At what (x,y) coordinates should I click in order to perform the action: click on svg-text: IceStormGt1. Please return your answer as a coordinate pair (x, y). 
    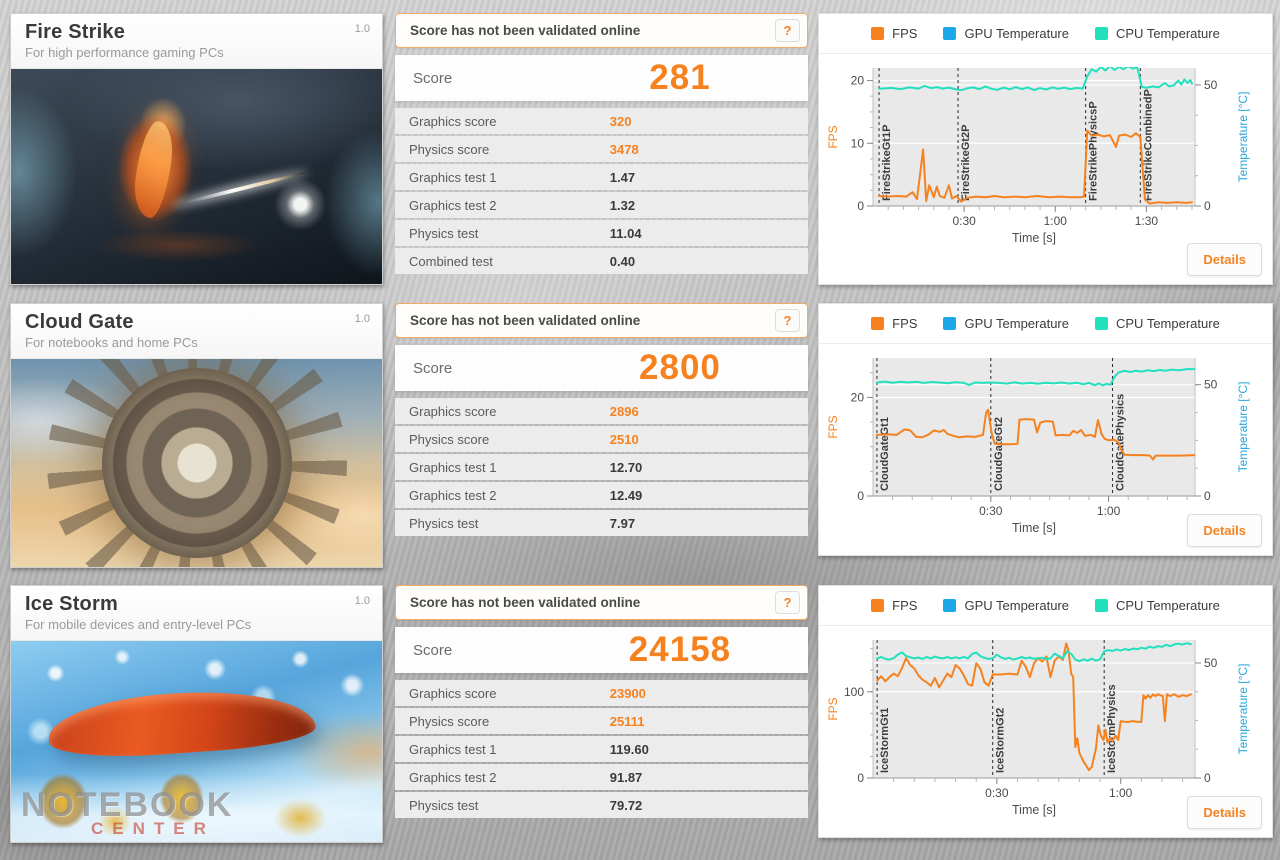
    Looking at the image, I should click on (885, 740).